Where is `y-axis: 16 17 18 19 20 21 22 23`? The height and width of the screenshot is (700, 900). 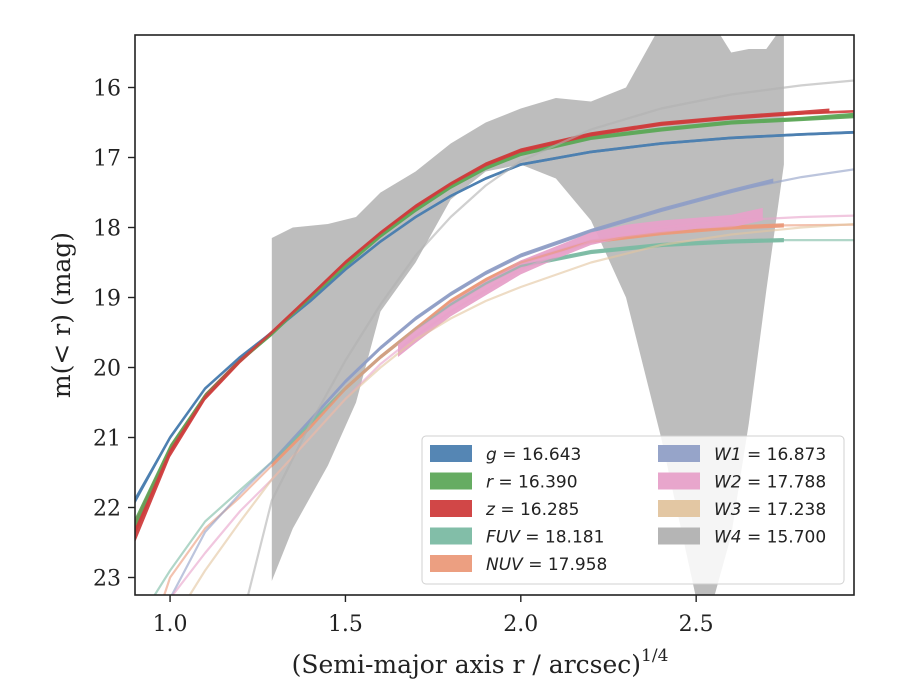
y-axis: 16 17 18 19 20 21 22 23 is located at coordinates (114, 334).